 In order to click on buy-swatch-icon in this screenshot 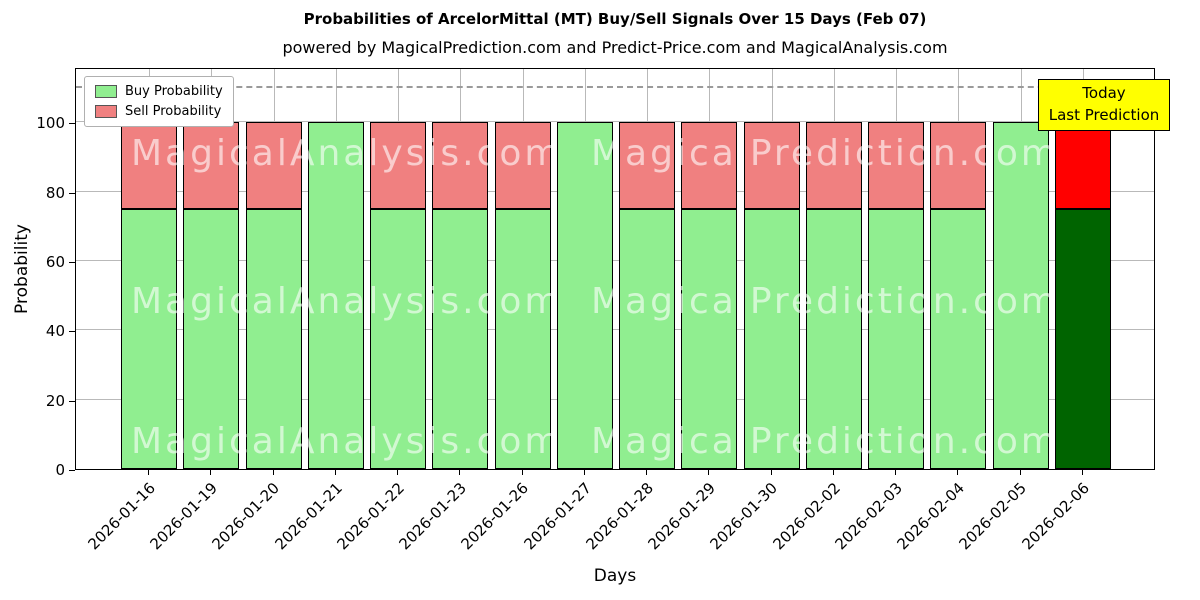, I will do `click(106, 91)`.